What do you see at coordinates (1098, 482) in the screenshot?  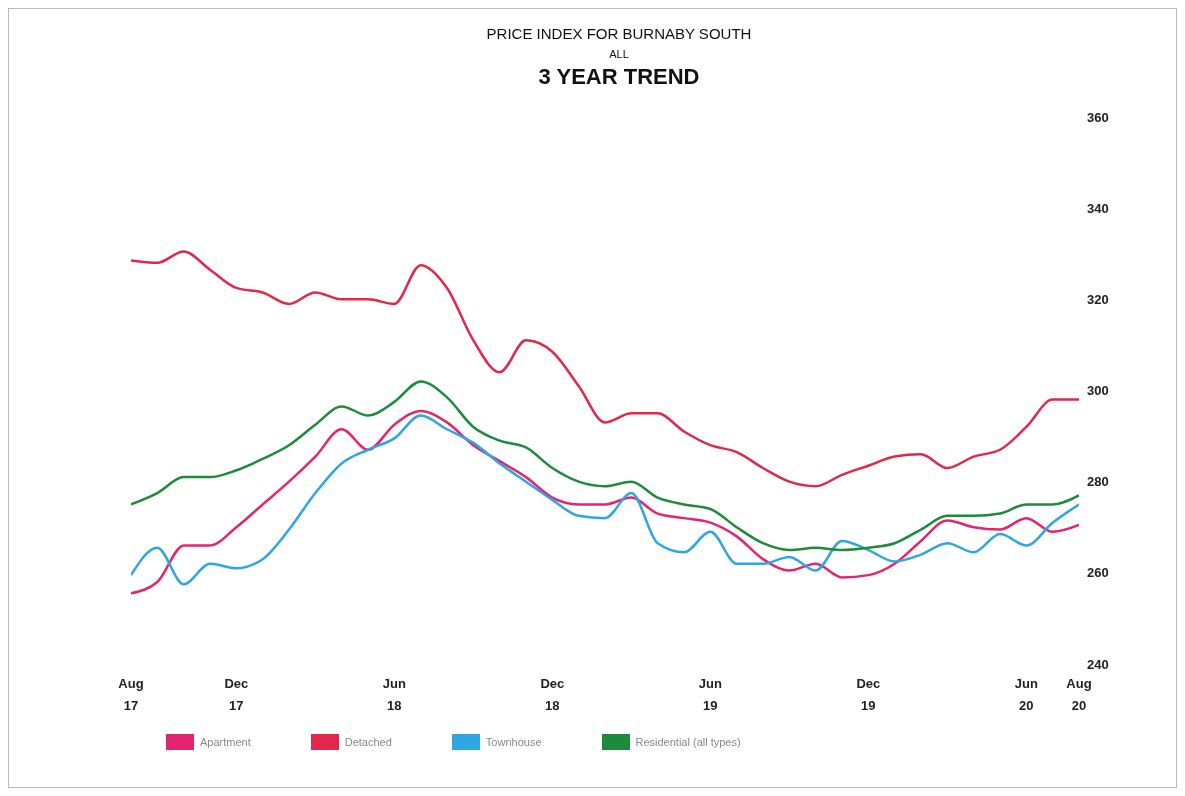 I see `y-tick-label: 280` at bounding box center [1098, 482].